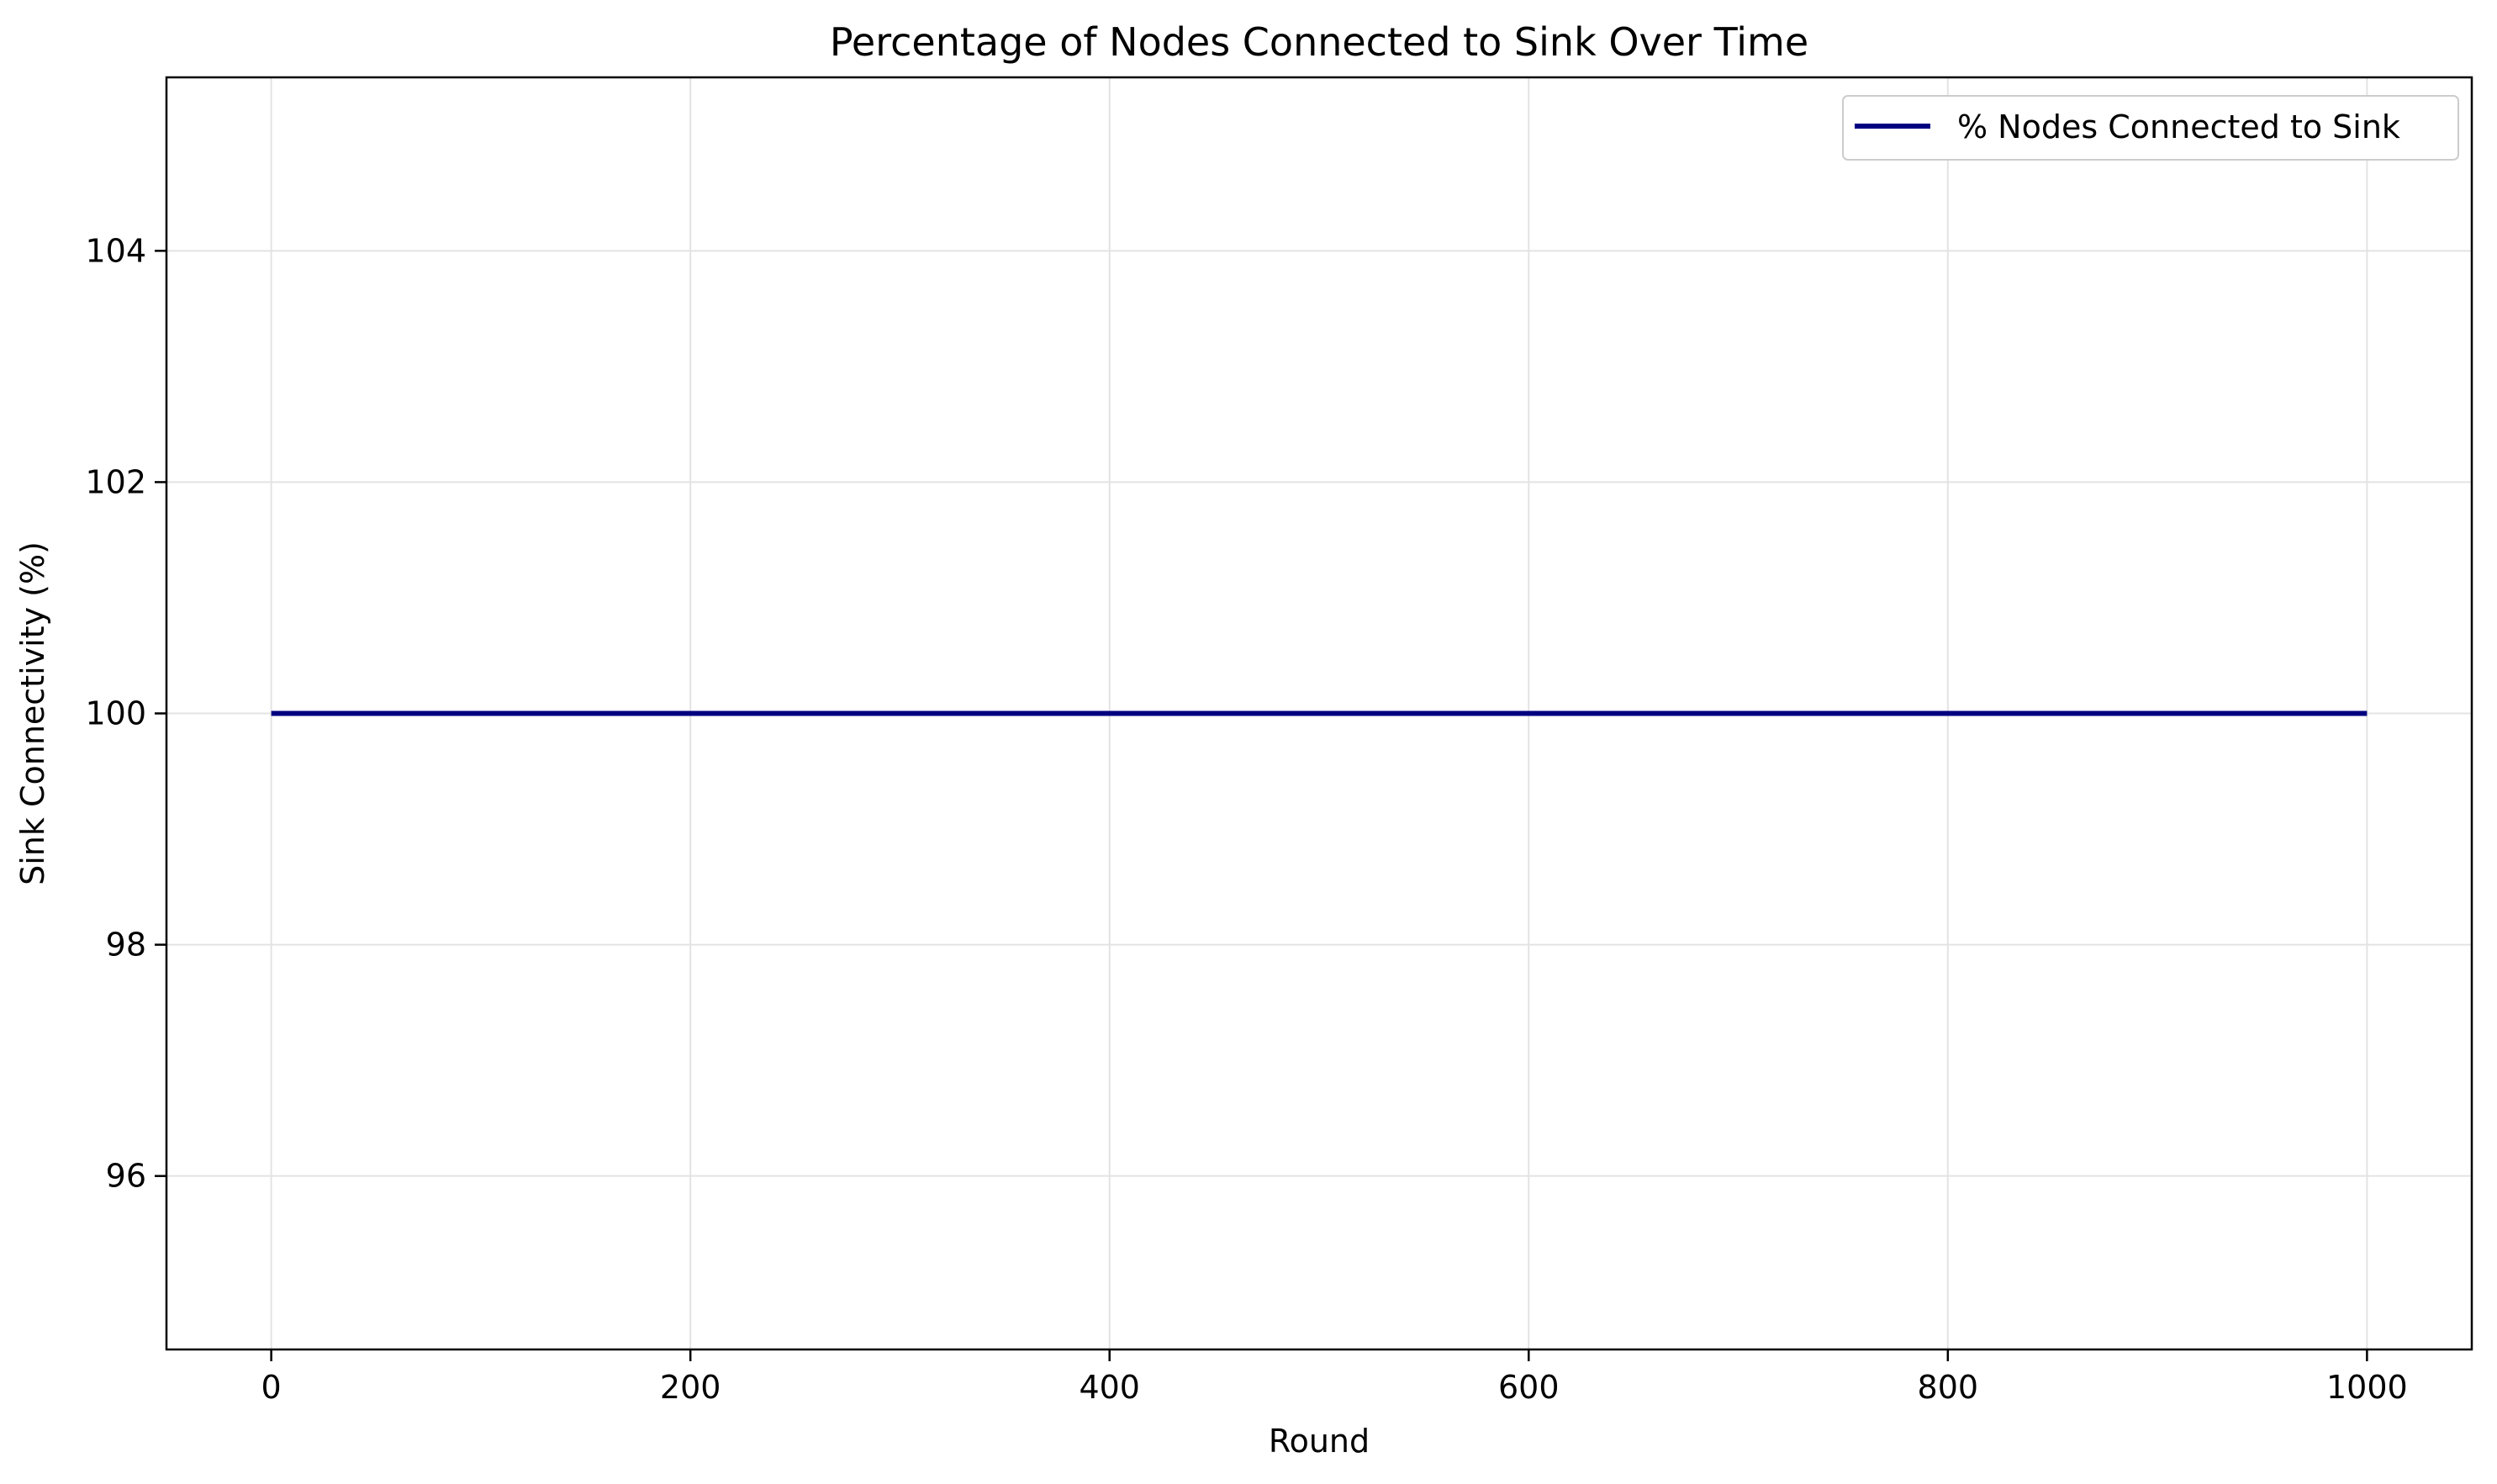  I want to click on x-tick-label: 600, so click(1529, 1387).